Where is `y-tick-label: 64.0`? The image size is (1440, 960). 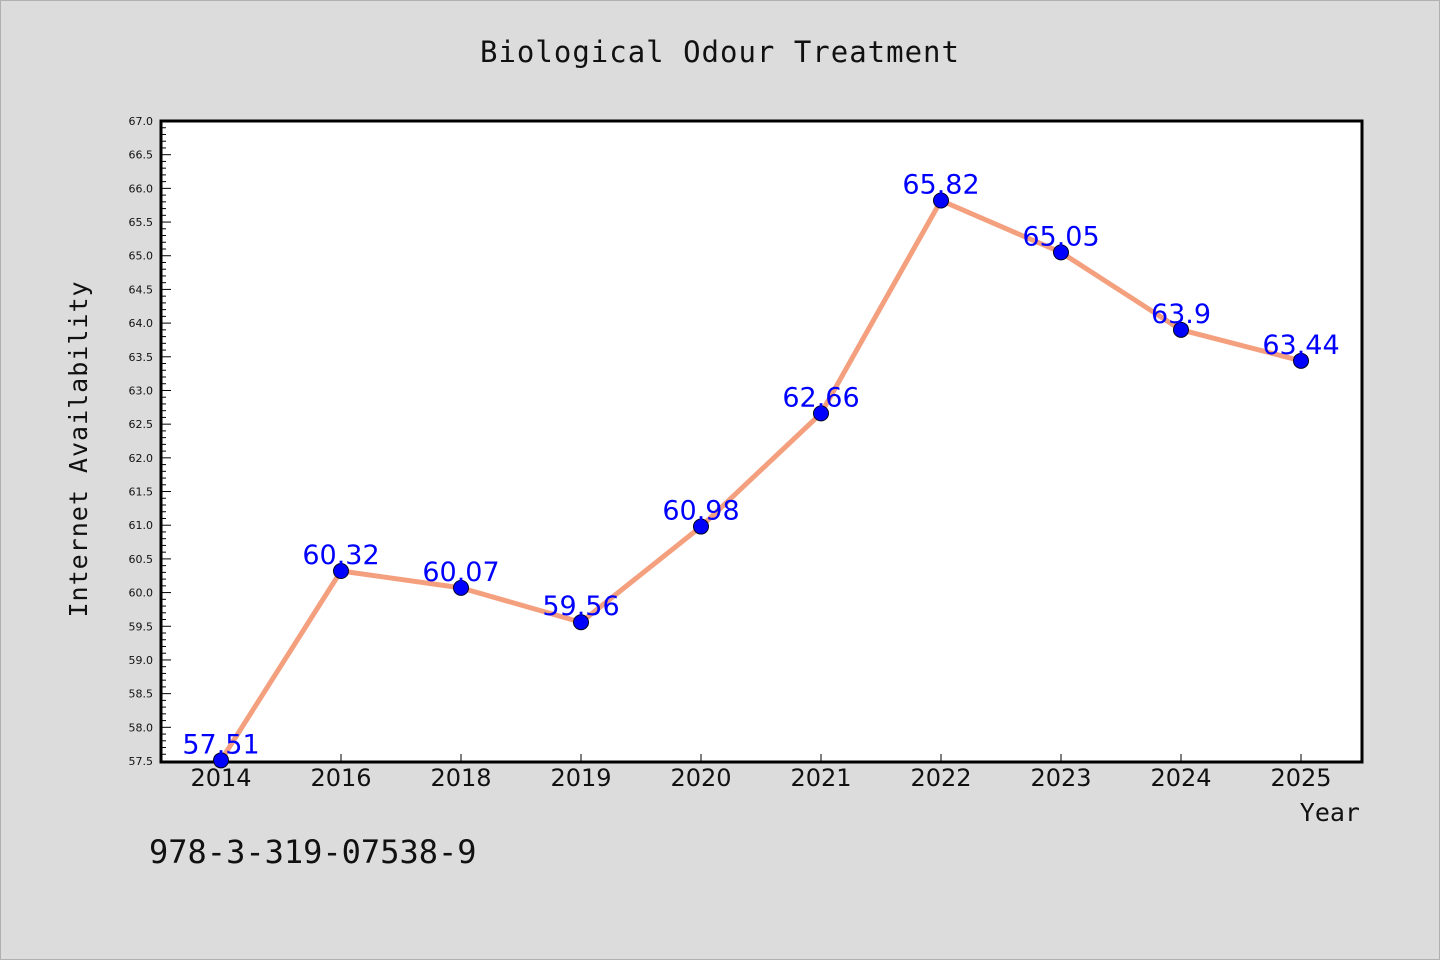 y-tick-label: 64.0 is located at coordinates (141, 323).